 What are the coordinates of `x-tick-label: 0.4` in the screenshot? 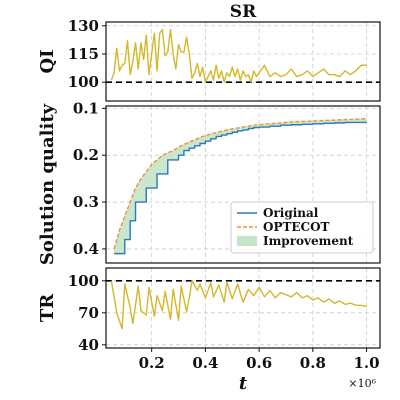 It's located at (205, 363).